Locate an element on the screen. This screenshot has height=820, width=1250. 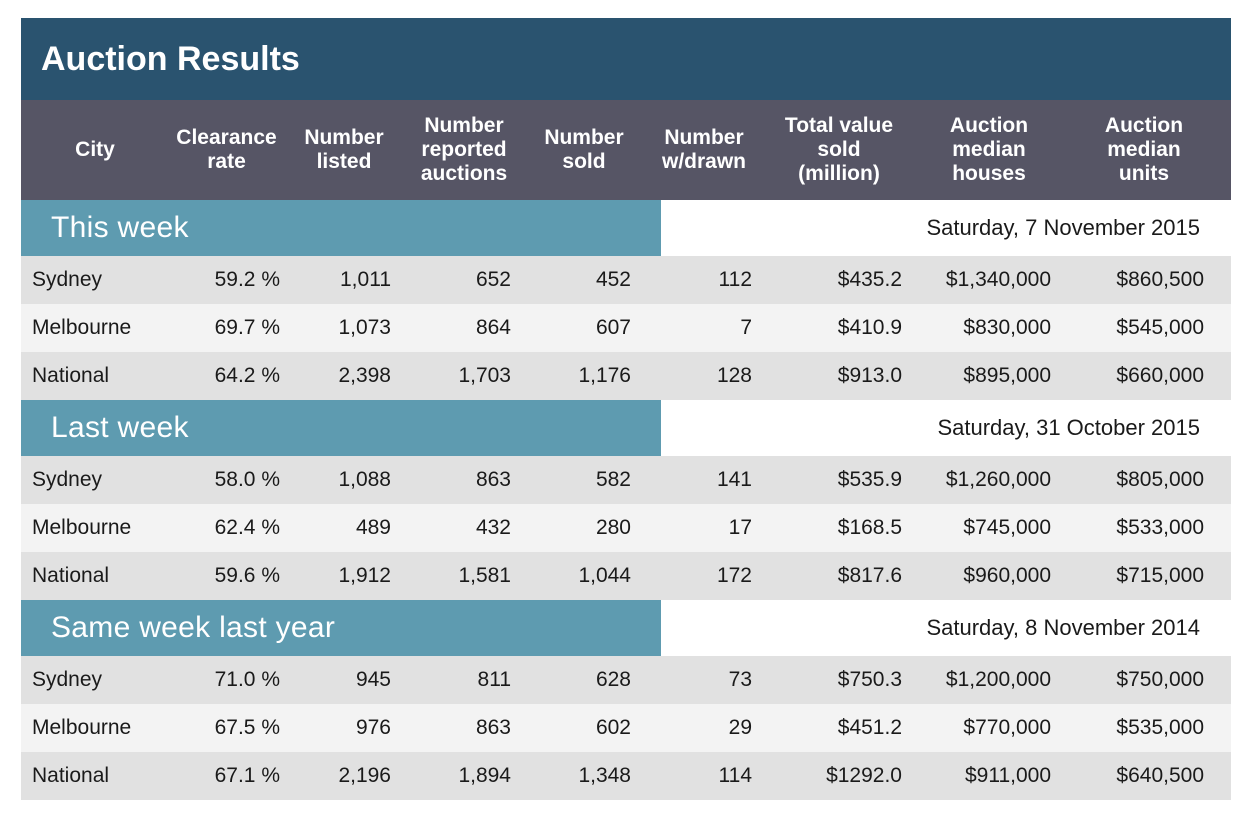
section-date: Saturday, 8 November 2014 is located at coordinates (1063, 627).